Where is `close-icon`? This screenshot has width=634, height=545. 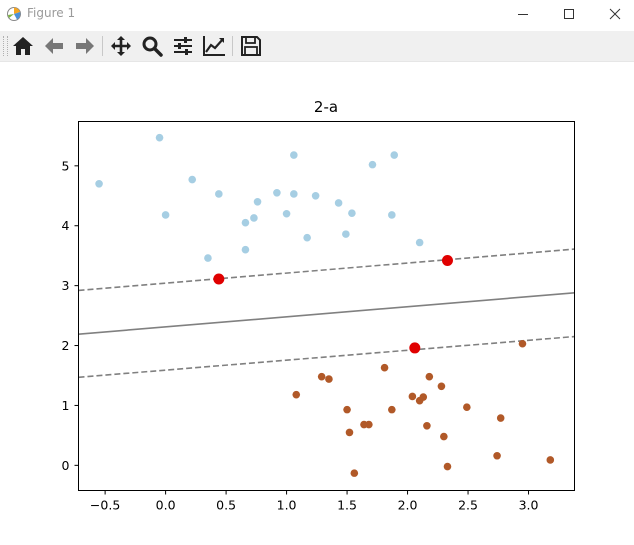
close-icon is located at coordinates (615, 14).